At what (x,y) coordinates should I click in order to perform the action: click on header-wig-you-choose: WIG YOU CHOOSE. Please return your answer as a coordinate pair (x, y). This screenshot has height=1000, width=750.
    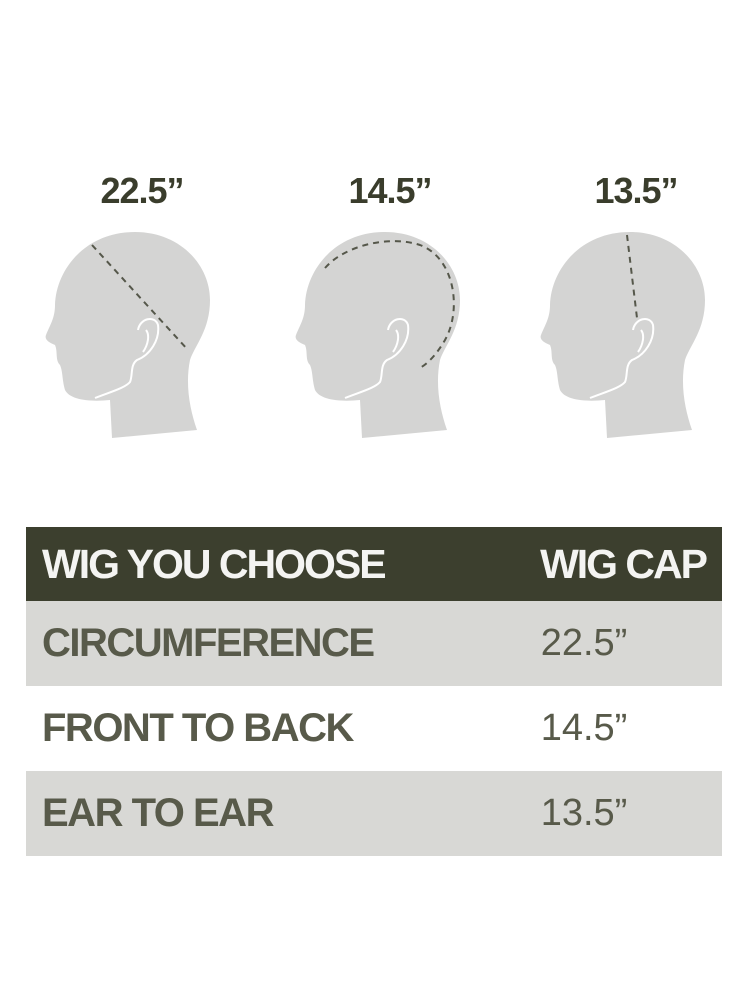
    Looking at the image, I should click on (214, 563).